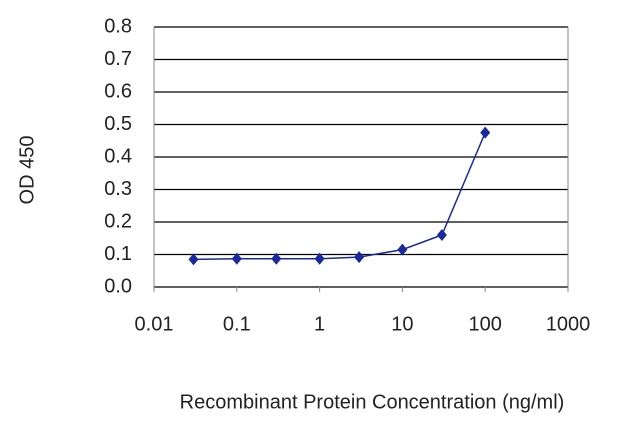 This screenshot has width=640, height=427. What do you see at coordinates (154, 324) in the screenshot?
I see `x-tick-label: 0.01` at bounding box center [154, 324].